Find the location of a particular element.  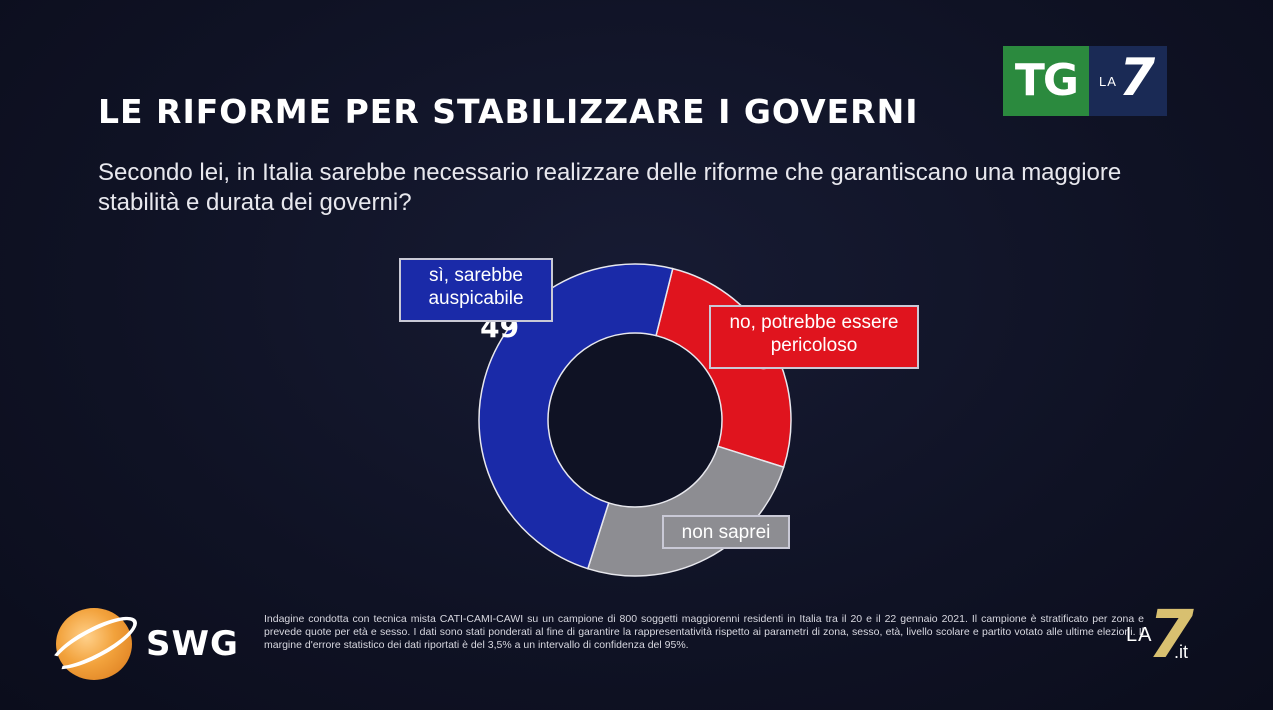

la7-la-text: LA is located at coordinates (1139, 635).